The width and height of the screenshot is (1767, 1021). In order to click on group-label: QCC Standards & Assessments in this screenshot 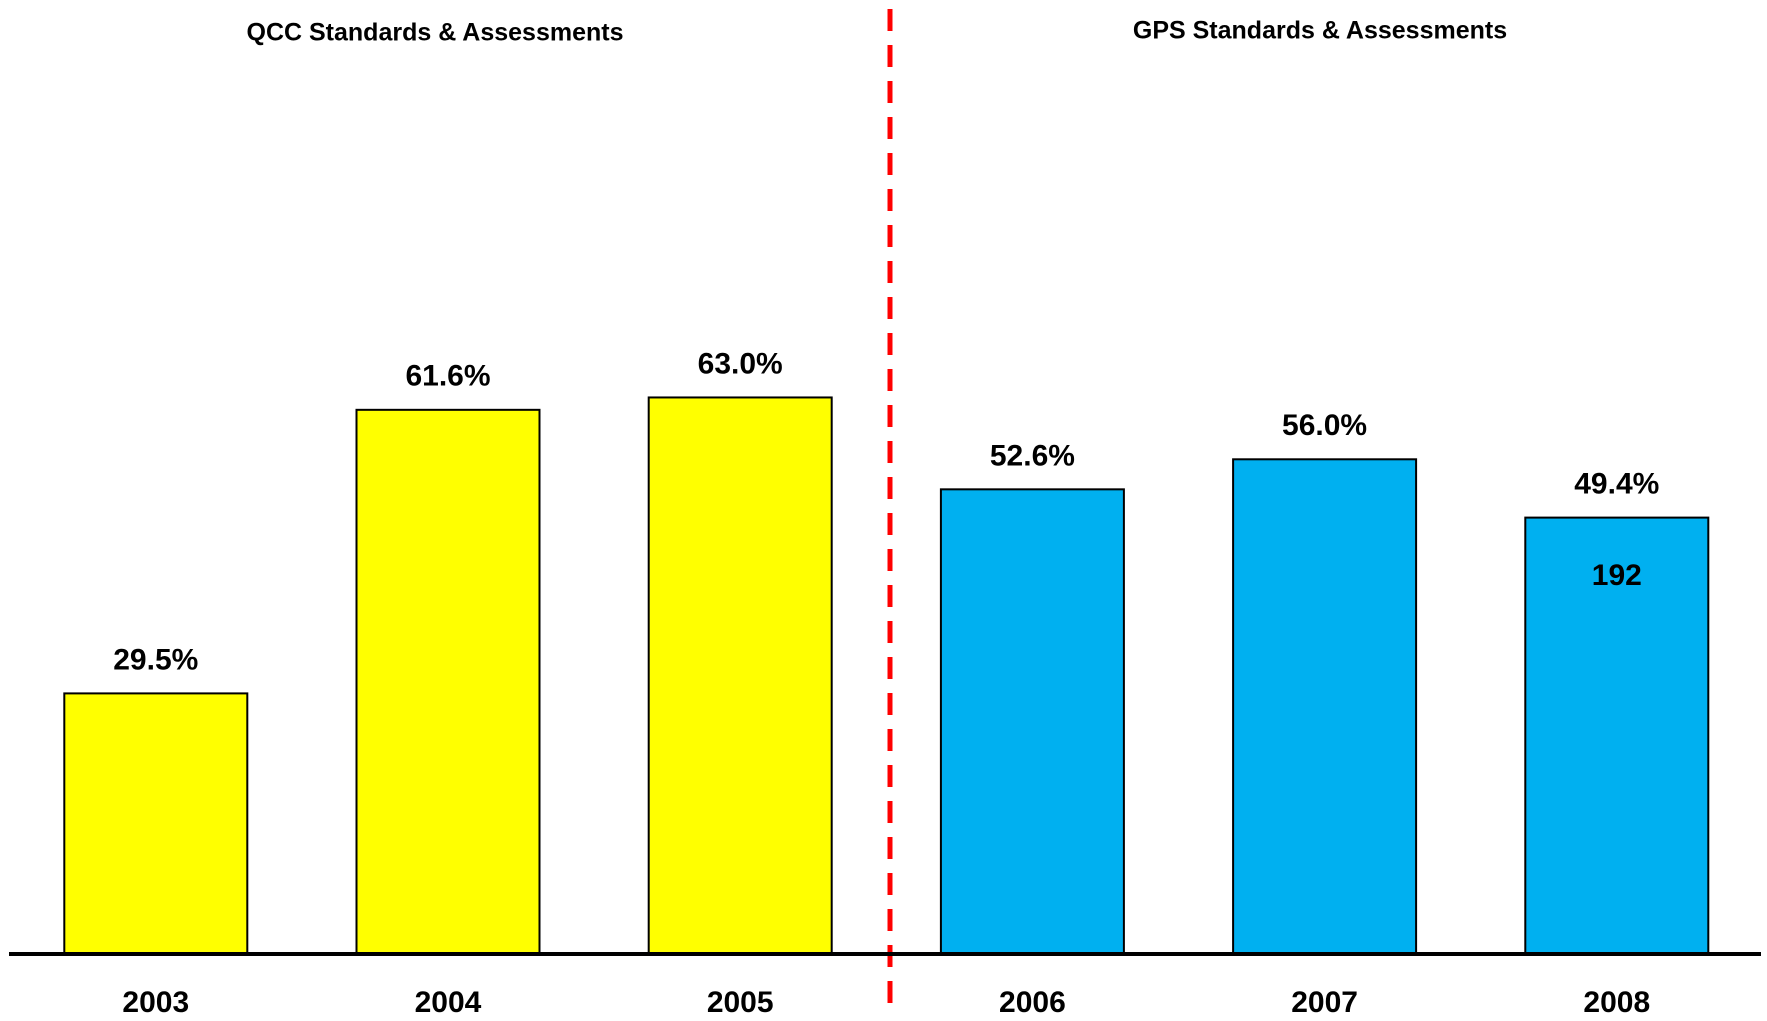, I will do `click(435, 33)`.